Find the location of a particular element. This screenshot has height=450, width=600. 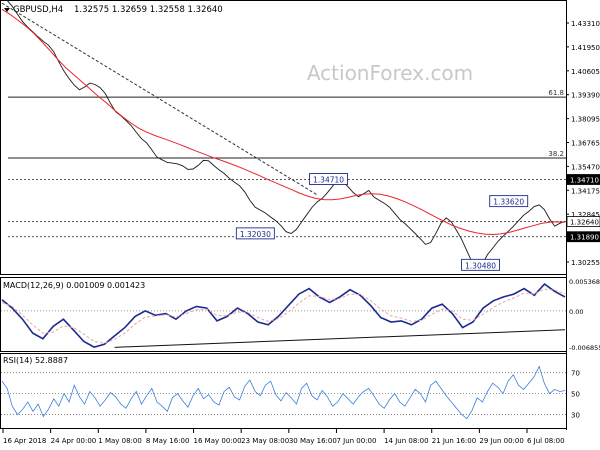

rsi-group: 70 50 30 is located at coordinates (290, 392).